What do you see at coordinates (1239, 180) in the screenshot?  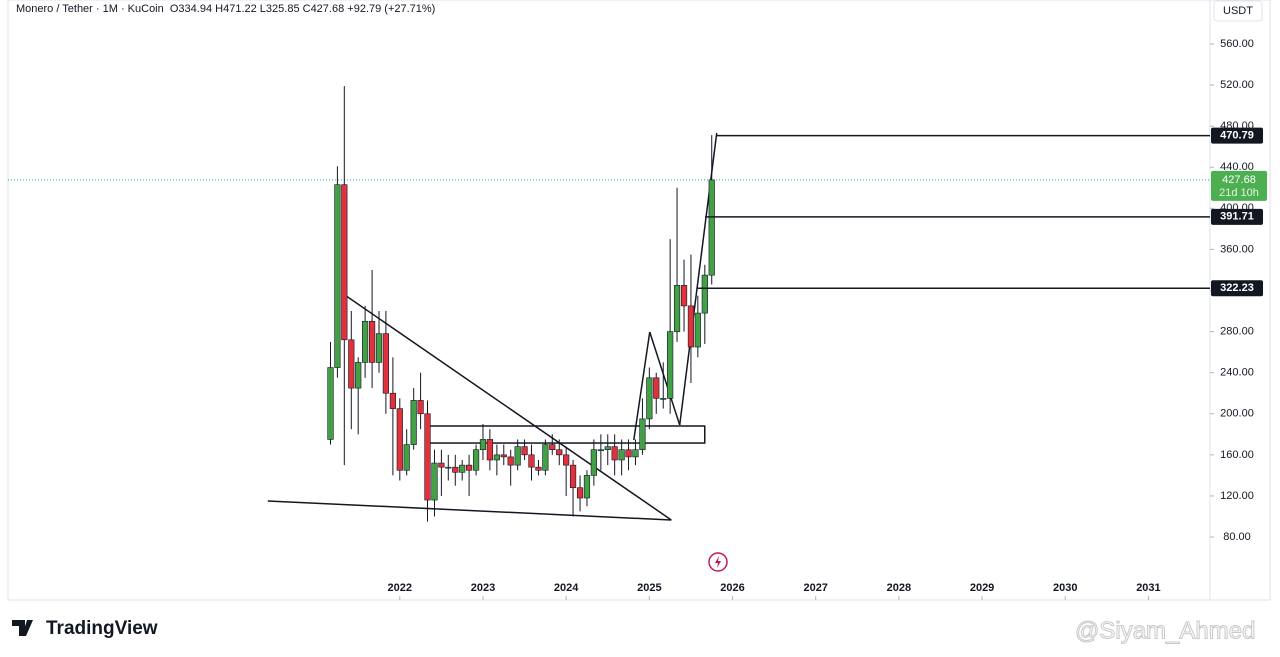 I see `last-price-label: 427.68` at bounding box center [1239, 180].